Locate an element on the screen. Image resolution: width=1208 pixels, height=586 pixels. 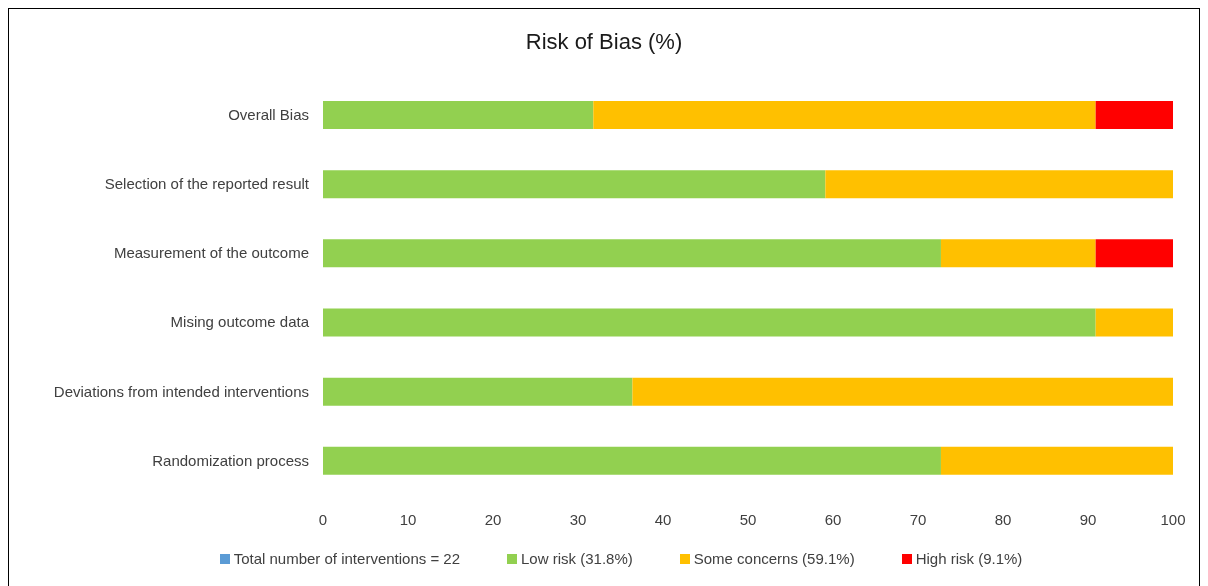
x-tick-label: 20 is located at coordinates (493, 519).